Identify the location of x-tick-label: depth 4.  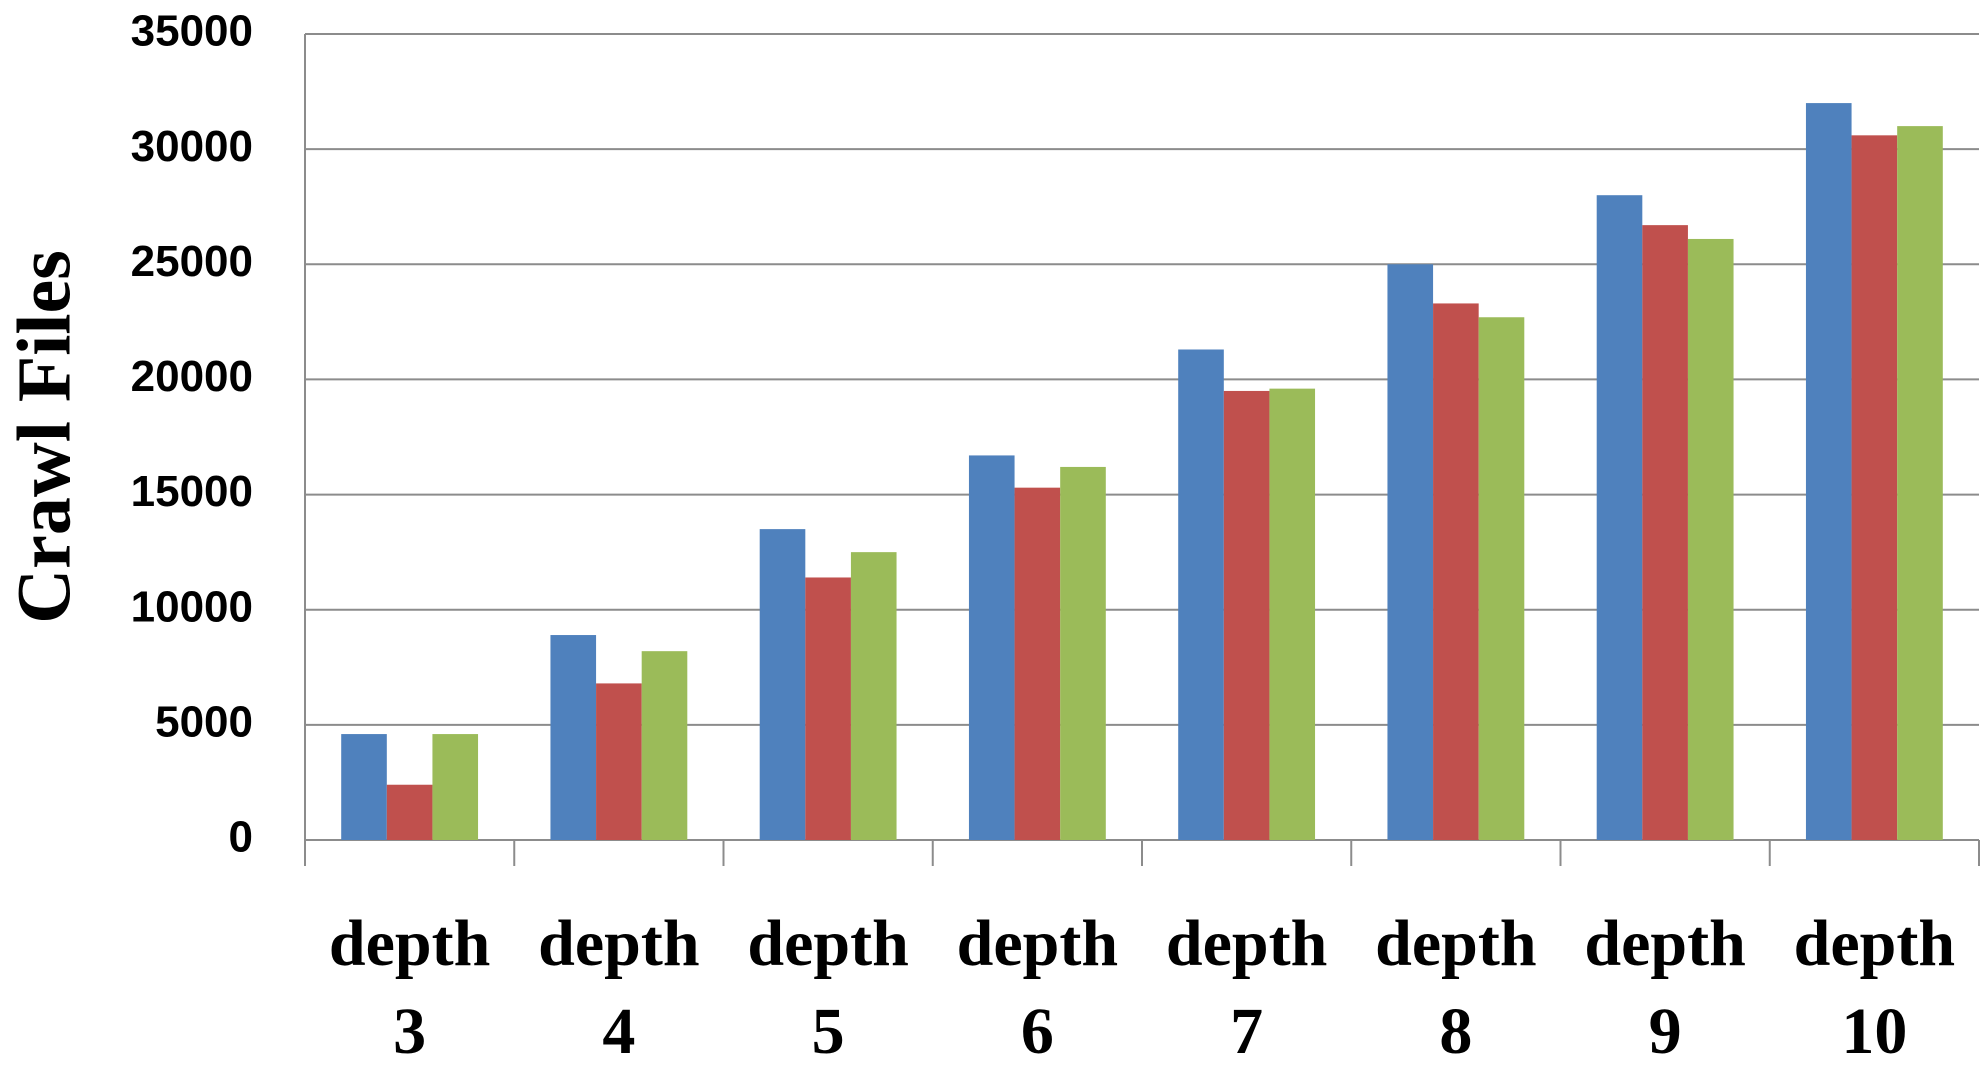
(619, 987).